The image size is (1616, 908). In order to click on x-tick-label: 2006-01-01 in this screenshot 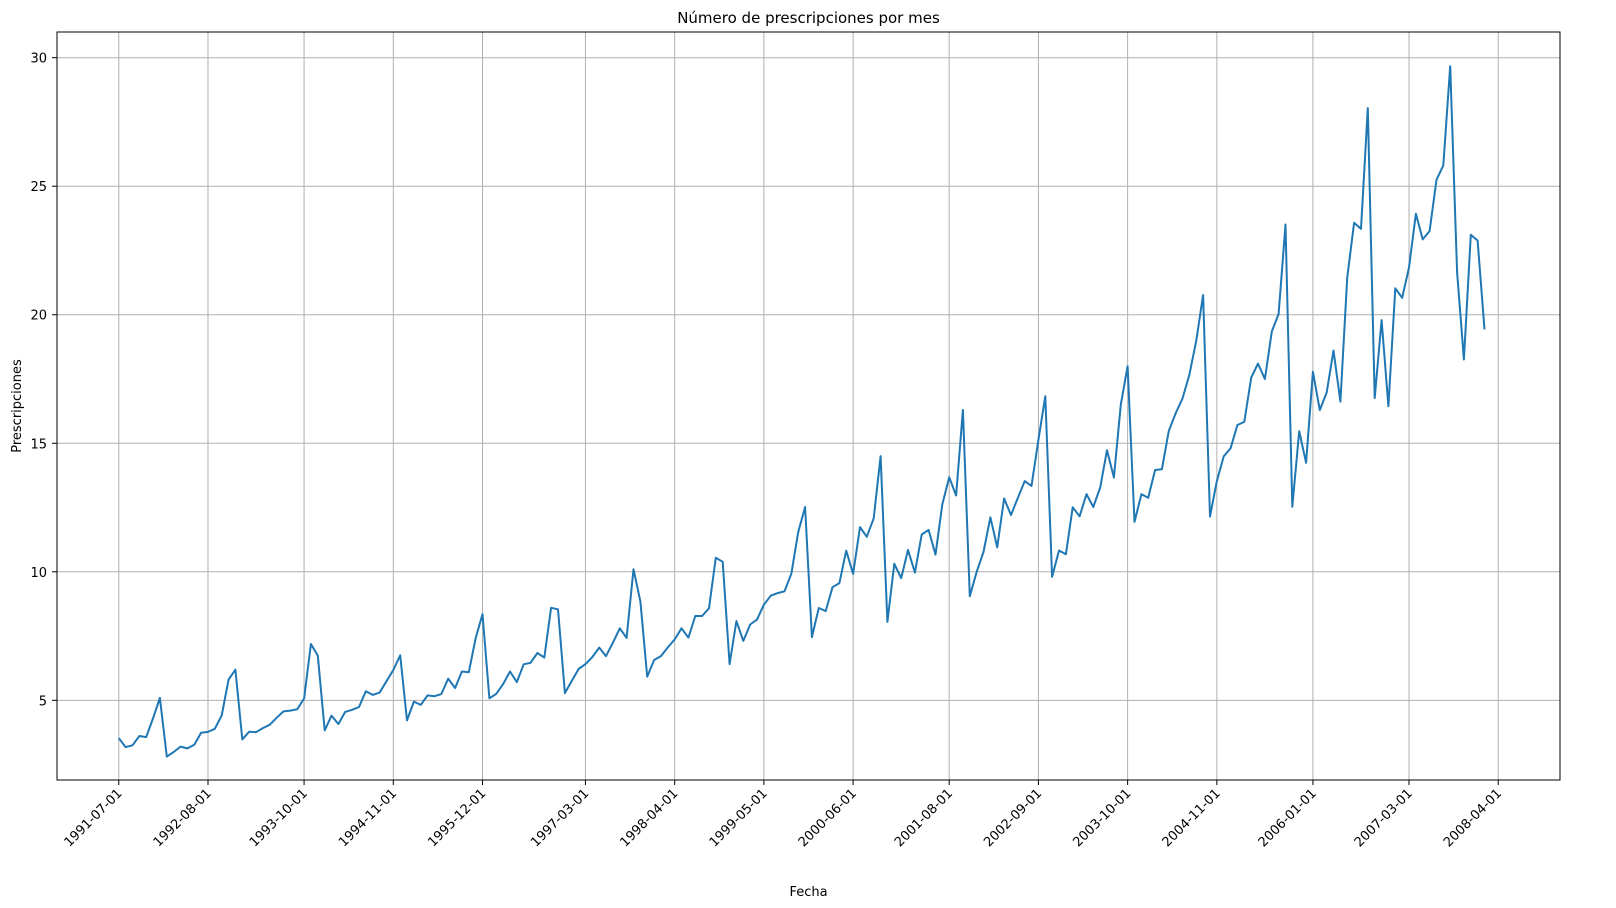, I will do `click(1288, 818)`.